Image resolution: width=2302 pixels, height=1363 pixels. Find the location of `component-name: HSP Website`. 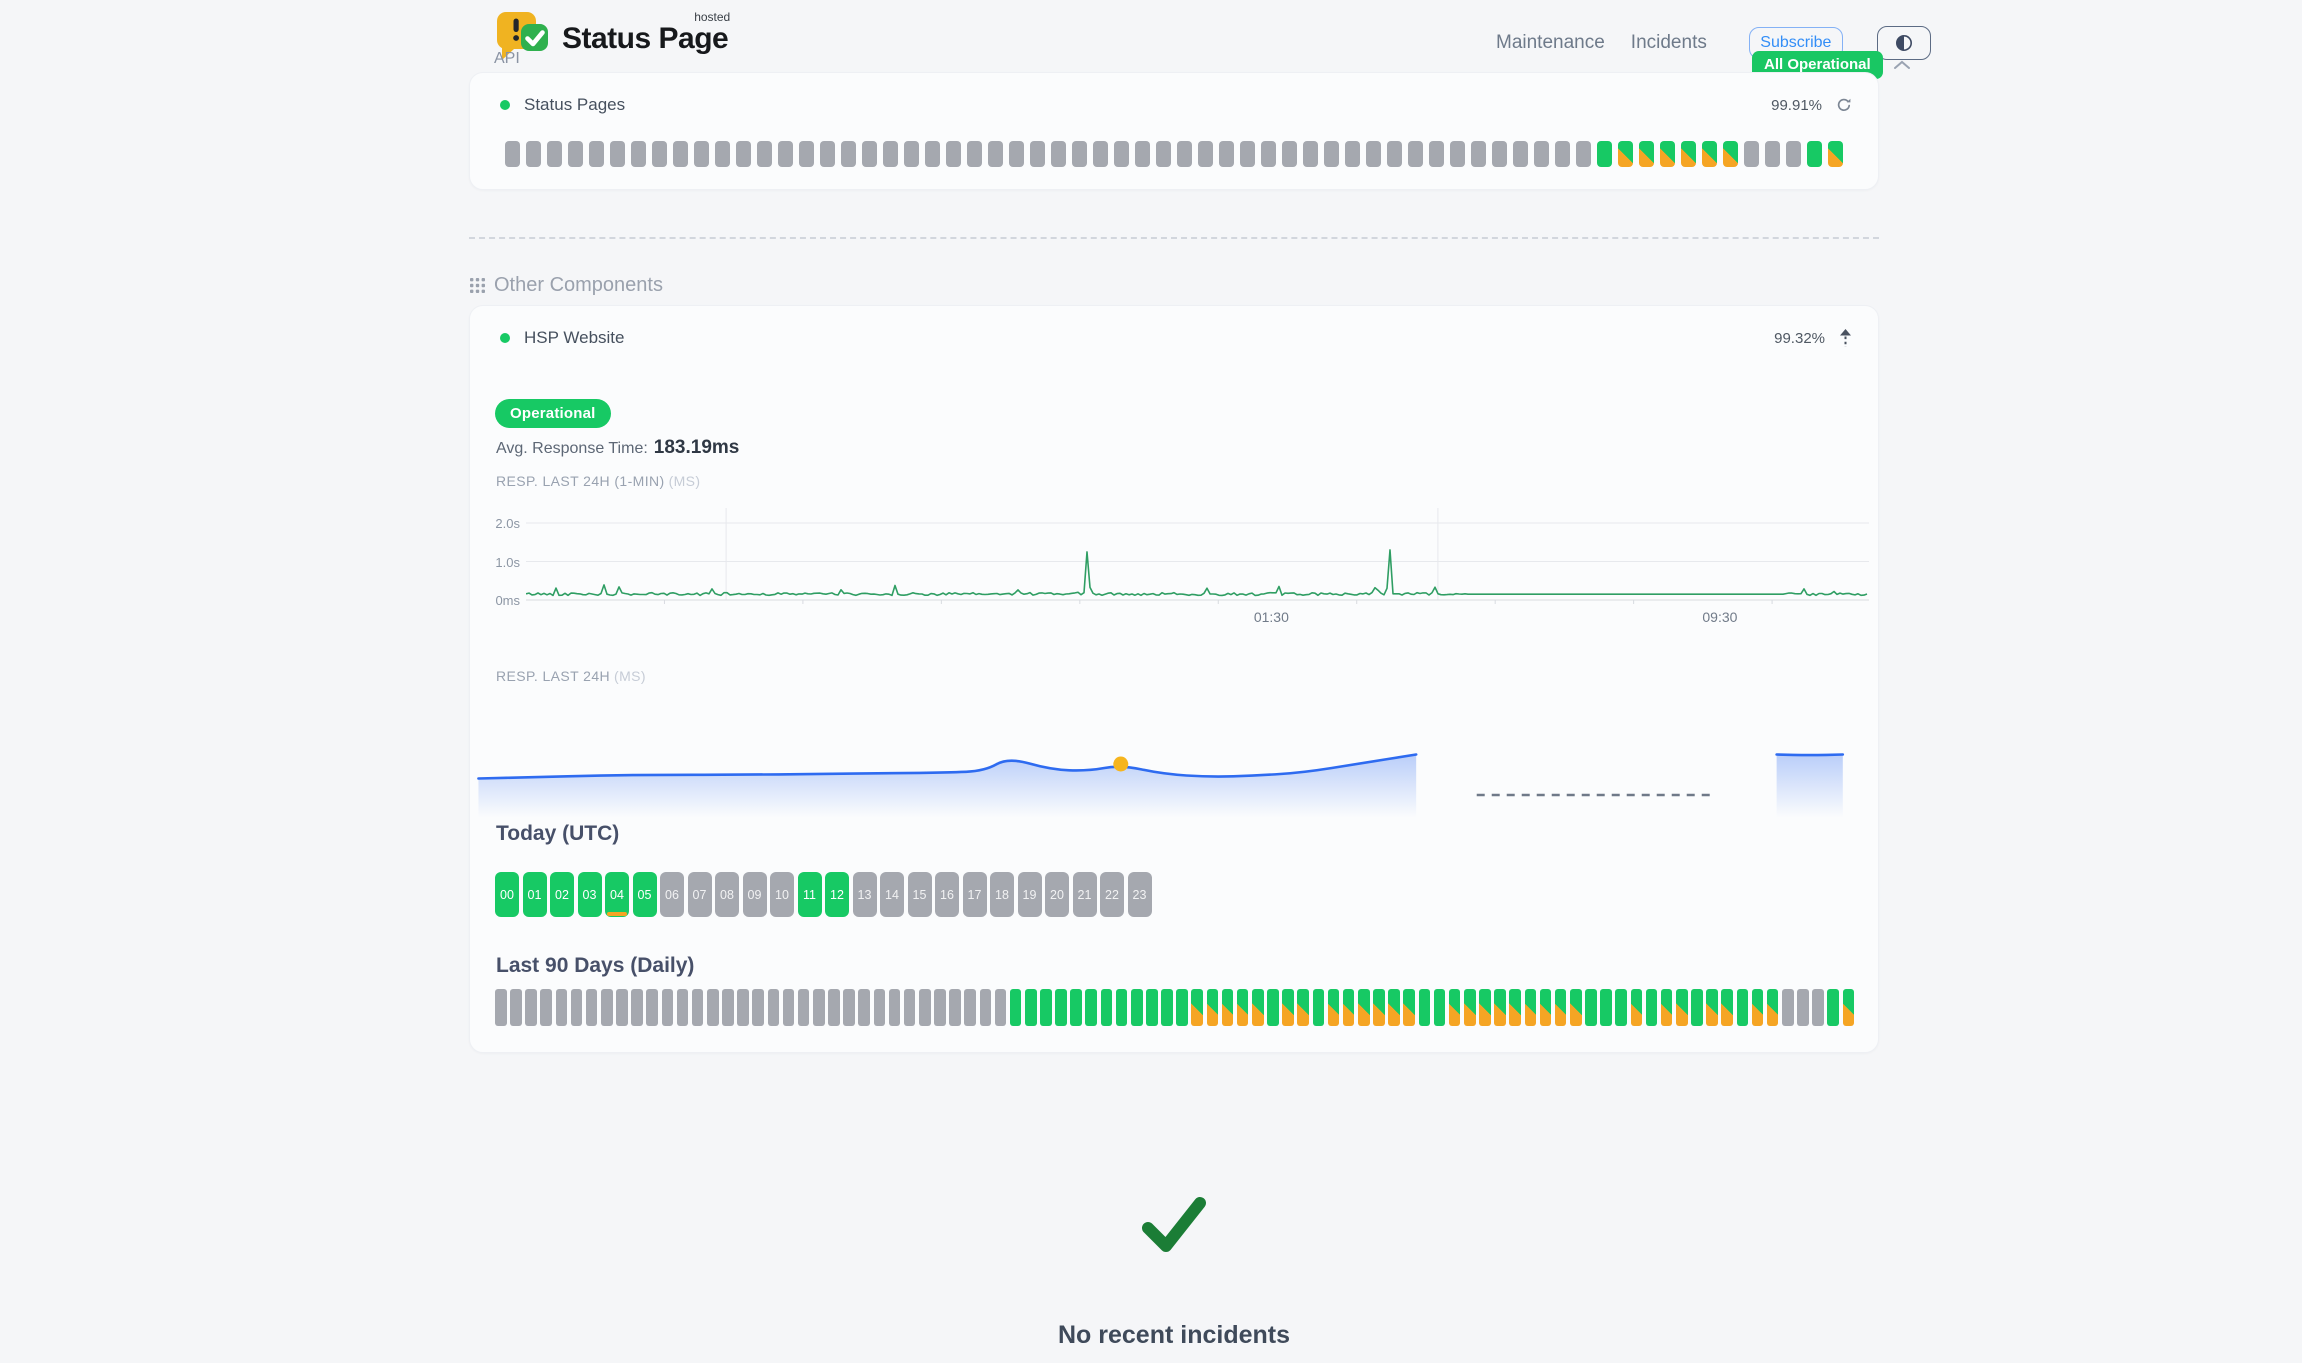

component-name: HSP Website is located at coordinates (574, 337).